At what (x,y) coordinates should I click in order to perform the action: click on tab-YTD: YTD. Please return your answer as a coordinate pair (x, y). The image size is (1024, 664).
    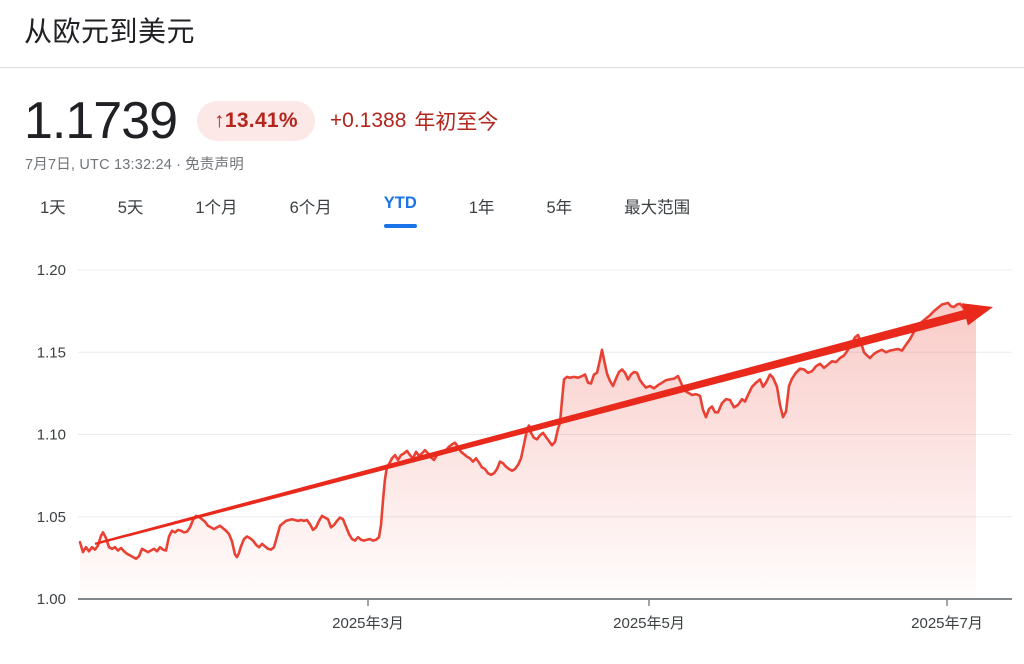
    Looking at the image, I should click on (400, 211).